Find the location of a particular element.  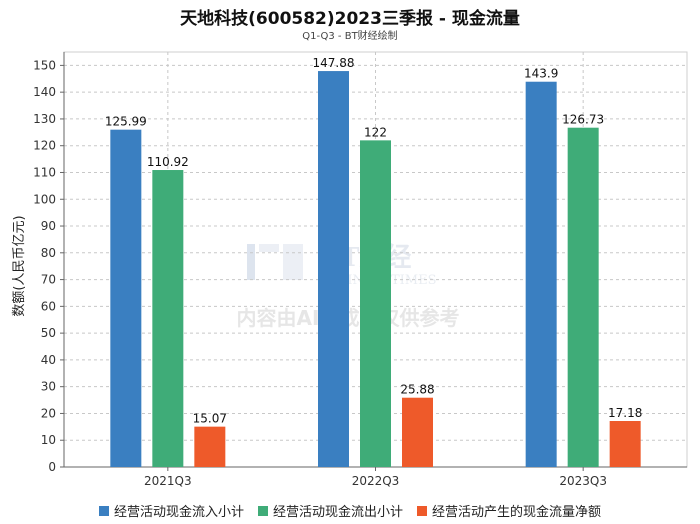

y-tick-label: 30 is located at coordinates (48, 387).